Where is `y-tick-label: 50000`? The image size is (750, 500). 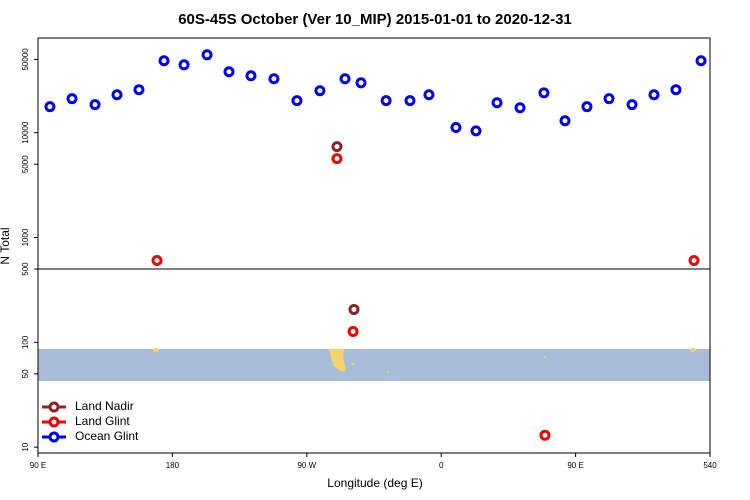
y-tick-label: 50000 is located at coordinates (25, 59).